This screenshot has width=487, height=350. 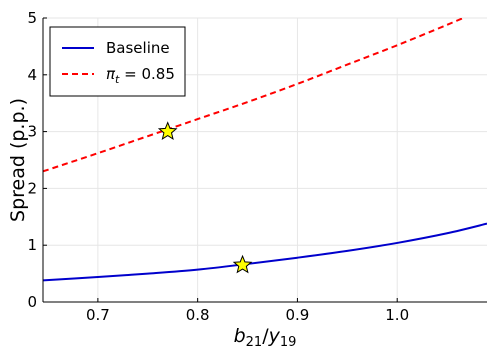 What do you see at coordinates (397, 315) in the screenshot?
I see `x-tick-label: 1.0` at bounding box center [397, 315].